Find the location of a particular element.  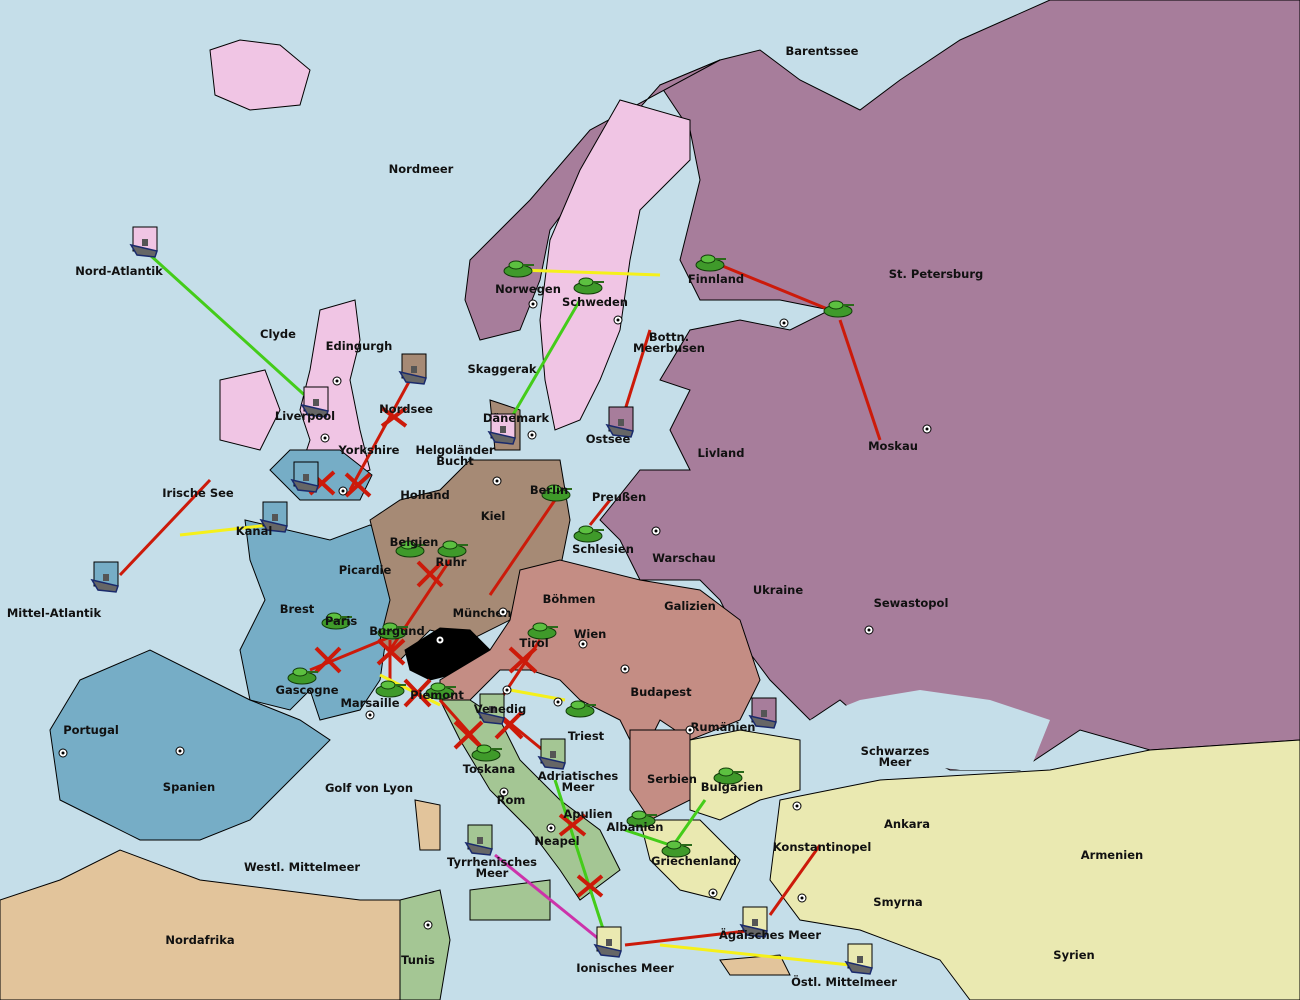

label-schweden: Schweden is located at coordinates (595, 302).